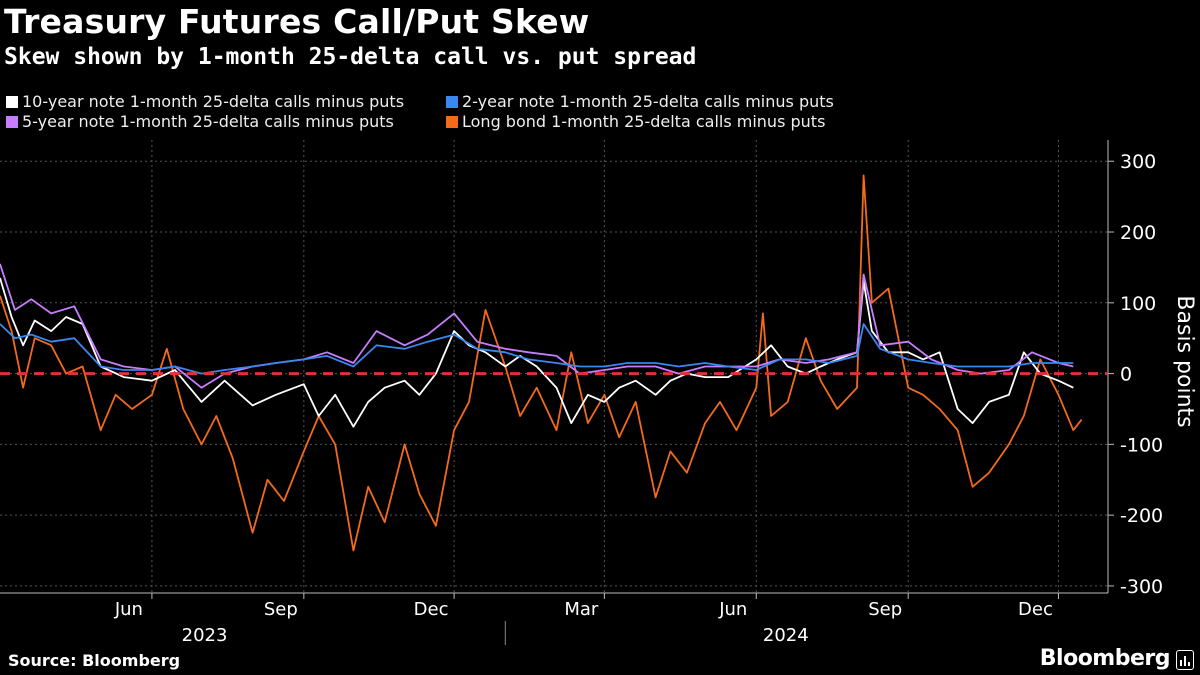  I want to click on y-tick-label: 0, so click(1126, 375).